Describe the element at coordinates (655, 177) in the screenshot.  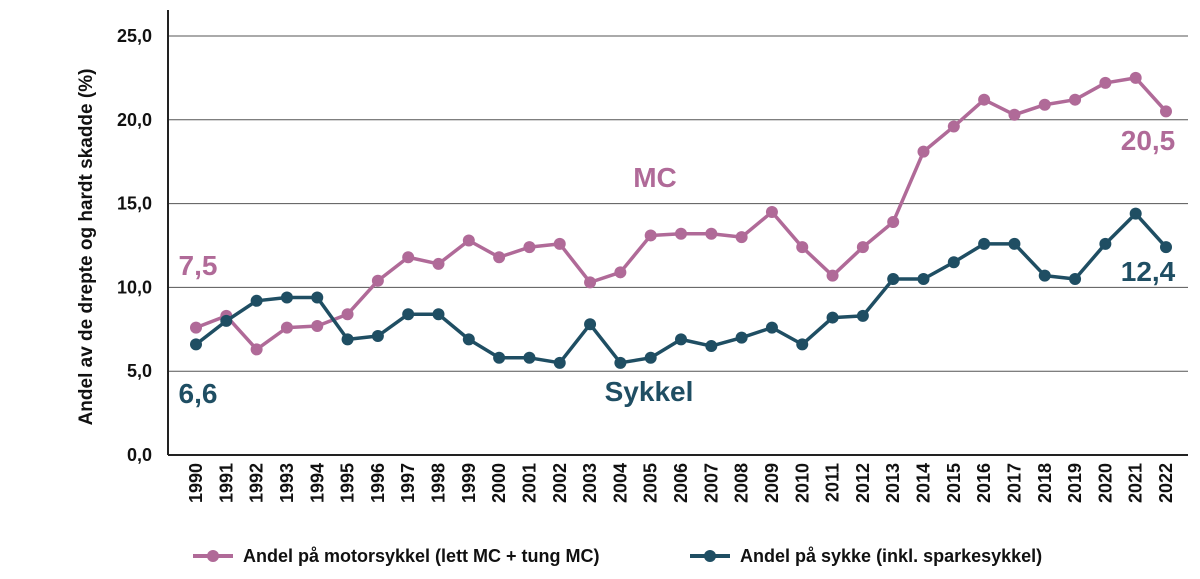
I see `series-label-mc: MC` at that location.